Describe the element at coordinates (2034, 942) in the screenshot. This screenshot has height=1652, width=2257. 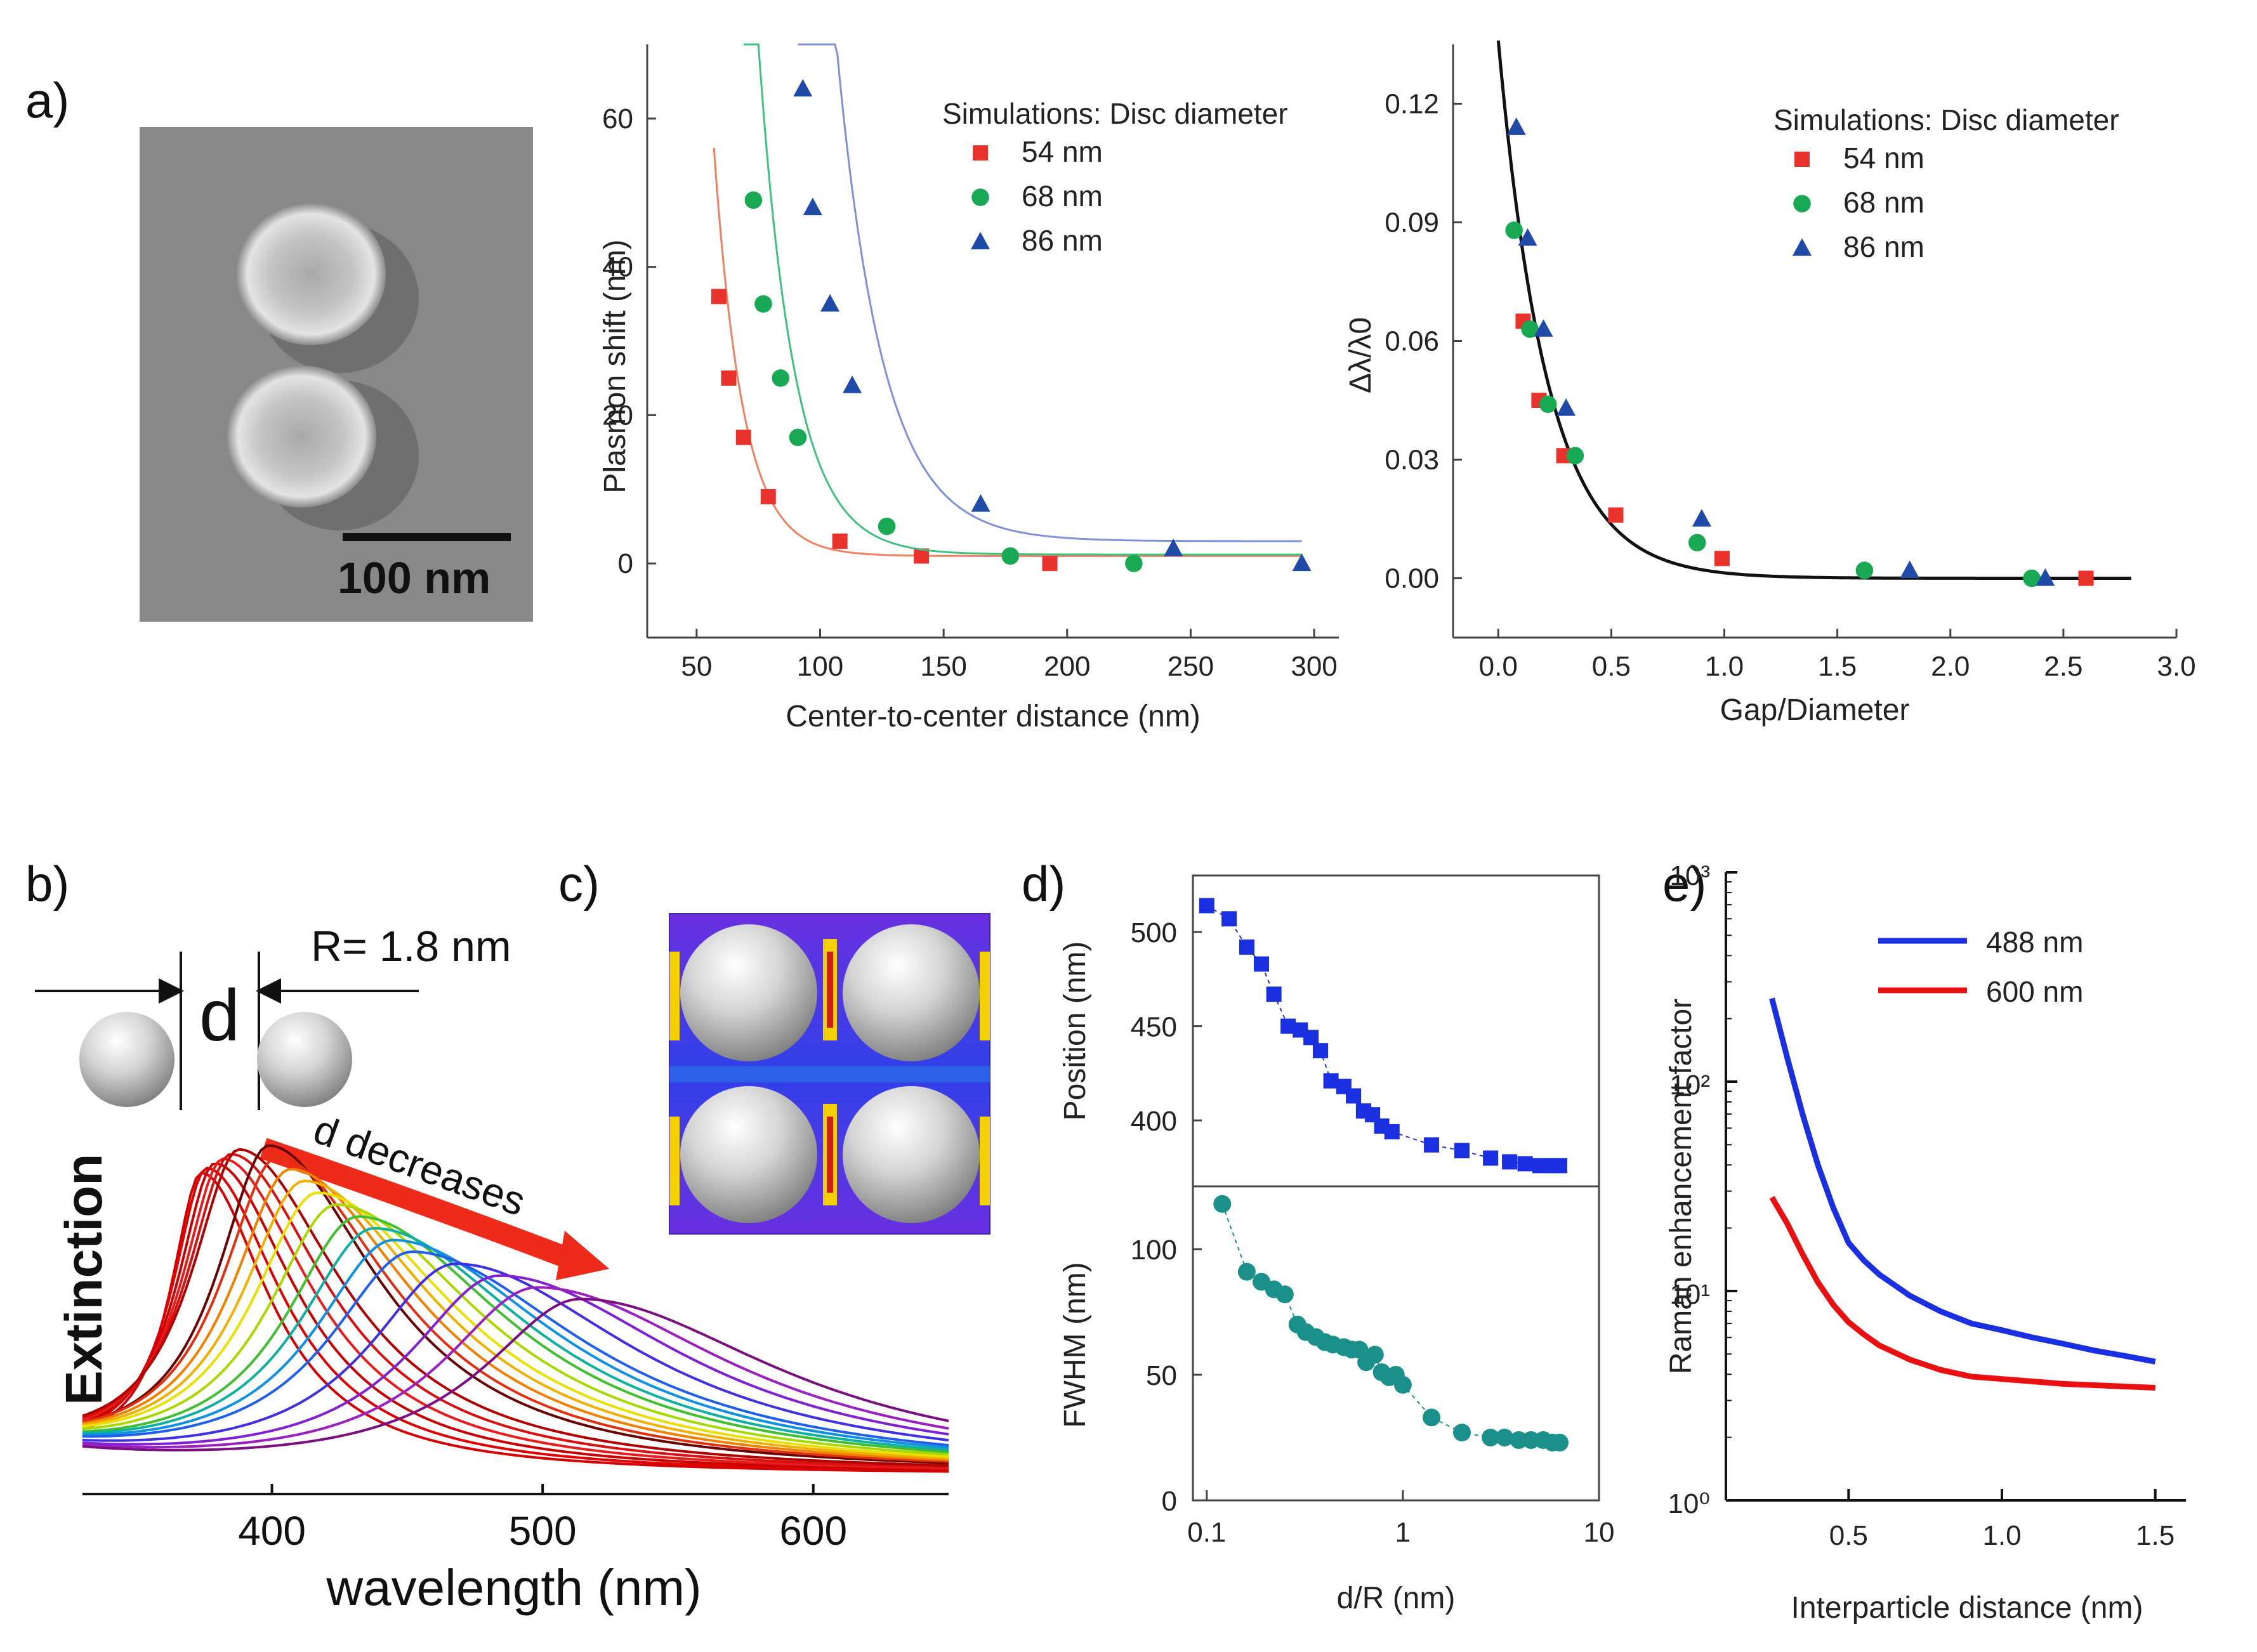
I see `e-legend-label: 488 nm` at that location.